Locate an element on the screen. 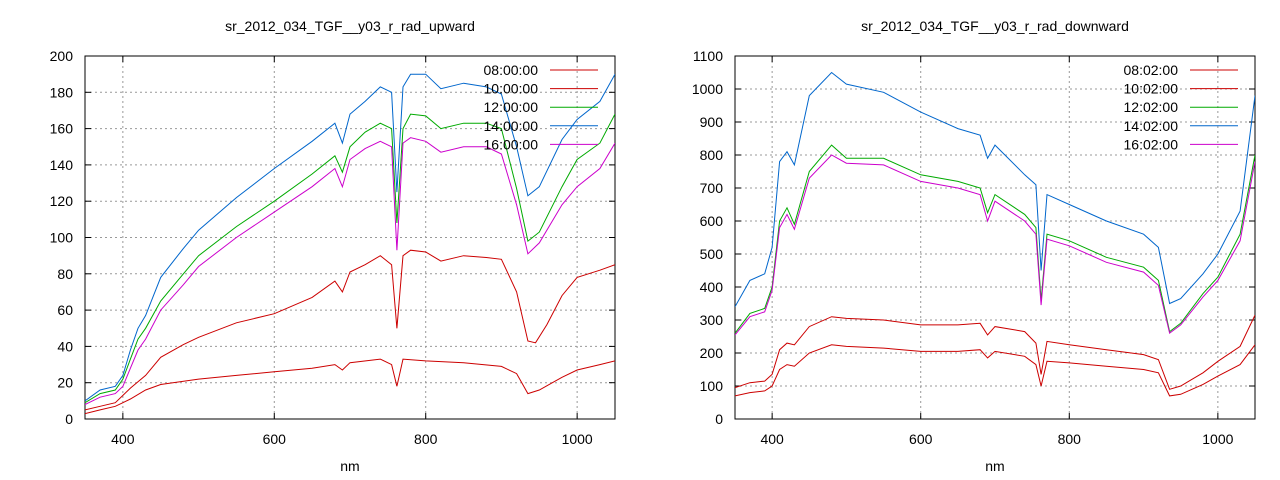  y-tick-label: 120 is located at coordinates (62, 201).